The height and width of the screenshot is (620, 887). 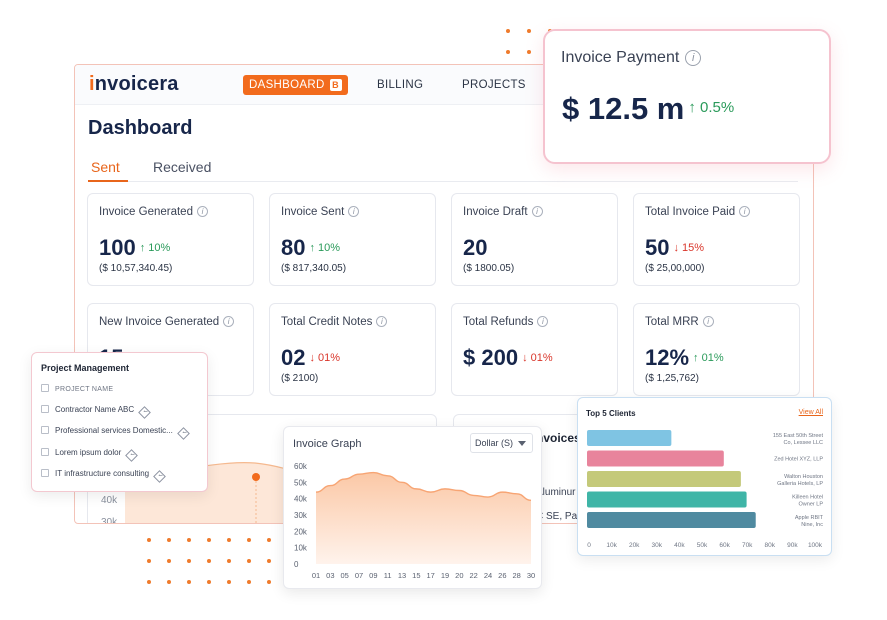 What do you see at coordinates (516, 575) in the screenshot?
I see `x-tick-label: 28` at bounding box center [516, 575].